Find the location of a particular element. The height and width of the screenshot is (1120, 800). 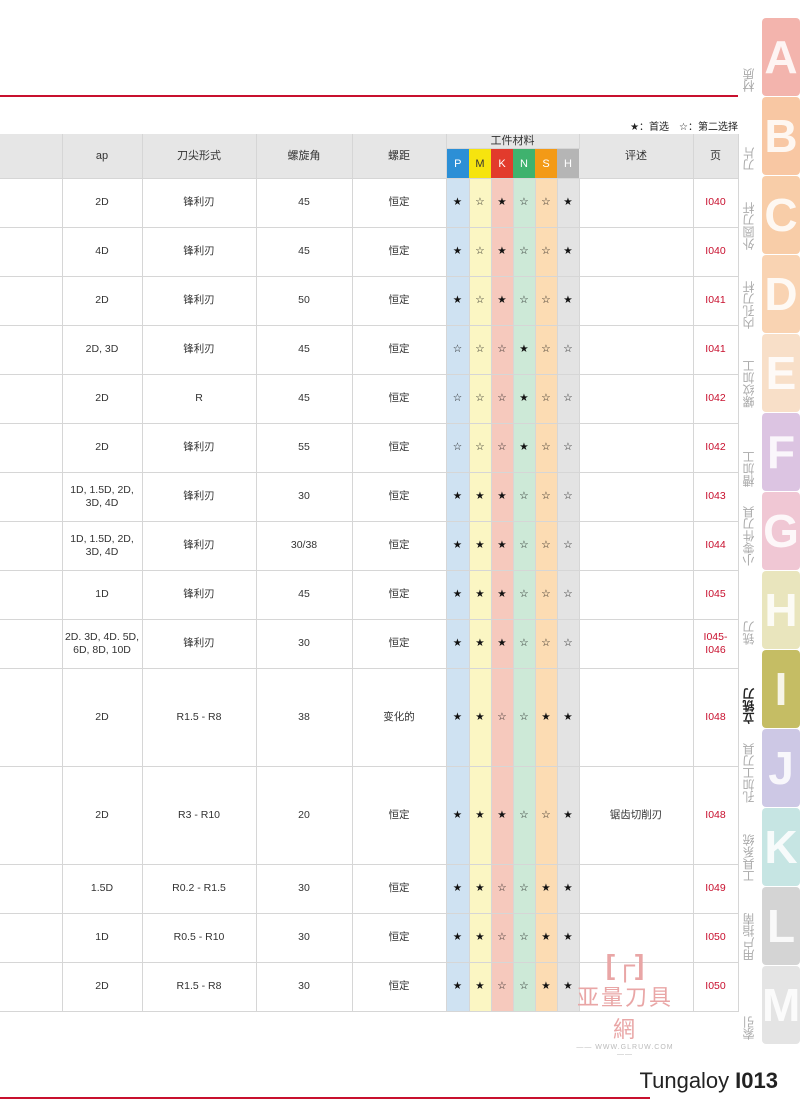

page-link: I045 is located at coordinates (716, 595).